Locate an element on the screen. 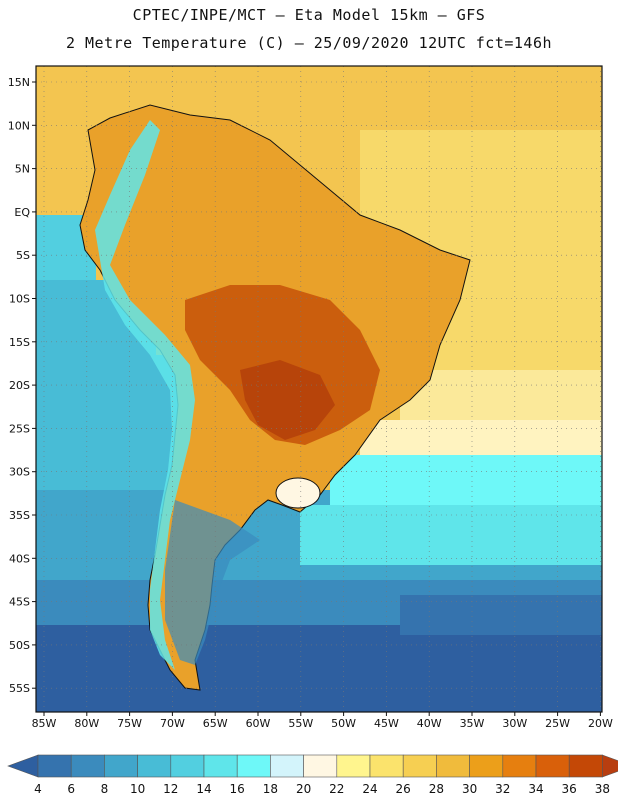  lon-label: 75W is located at coordinates (129, 723).